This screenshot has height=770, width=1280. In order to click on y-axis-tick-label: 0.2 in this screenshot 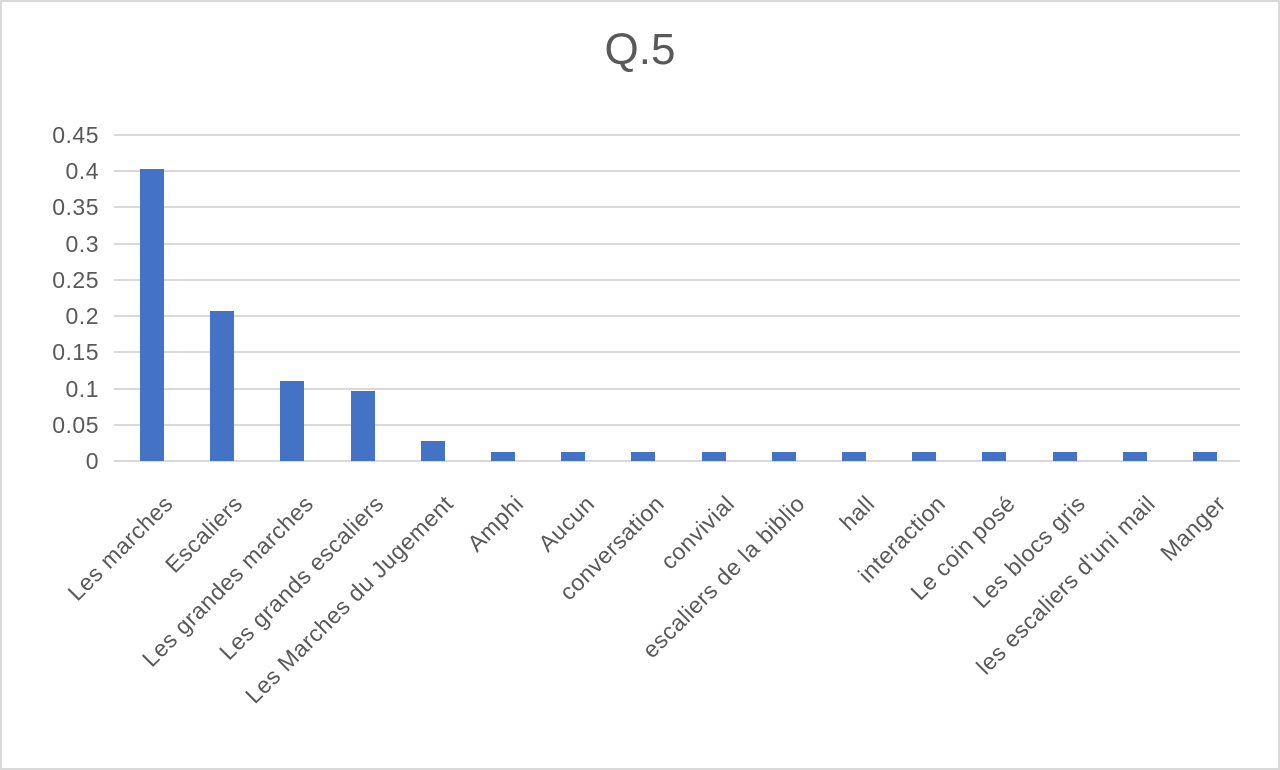, I will do `click(82, 316)`.